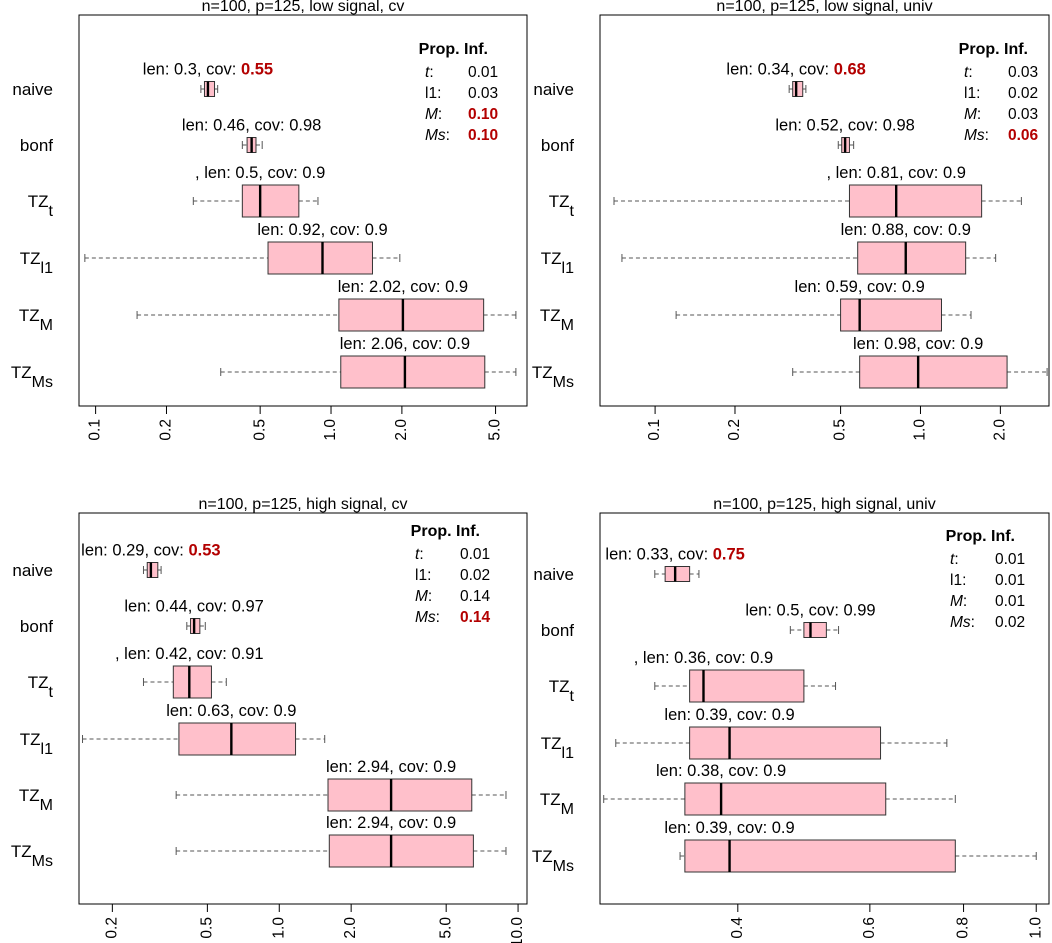 The width and height of the screenshot is (1052, 943). I want to click on box-annotation: len: 0.34, cov: 0.68, so click(795, 70).